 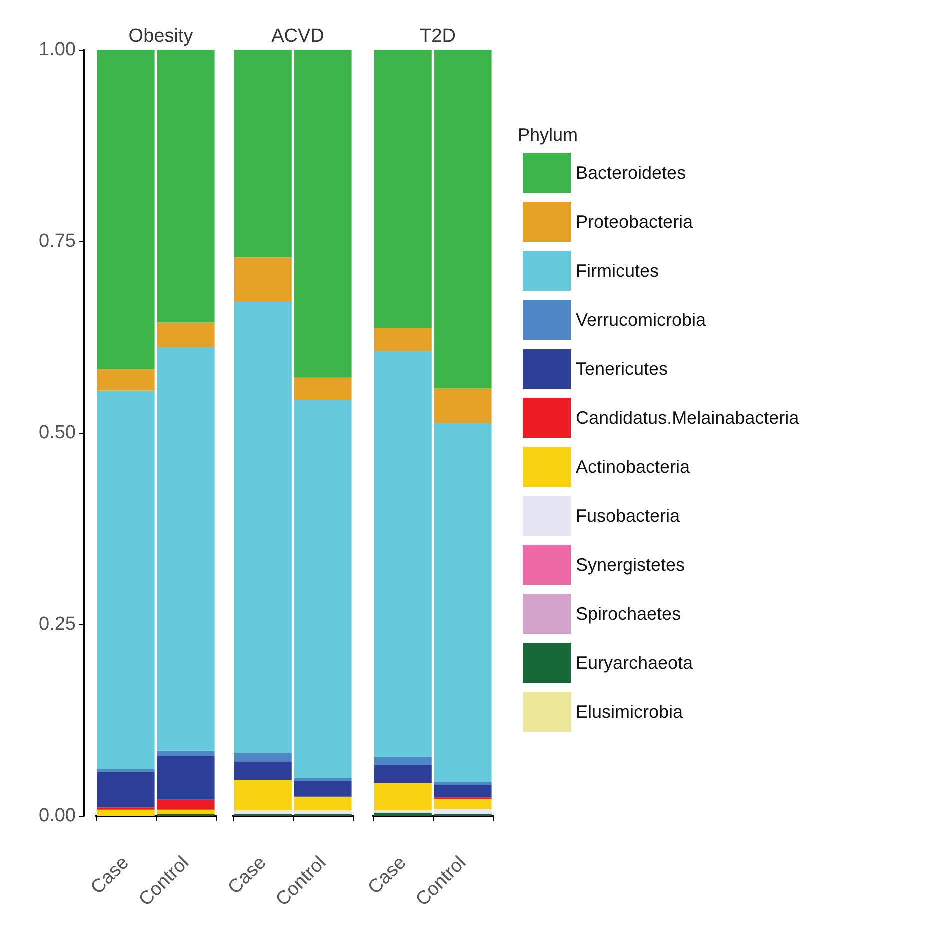 What do you see at coordinates (57, 433) in the screenshot?
I see `y-tick-label: 0.50` at bounding box center [57, 433].